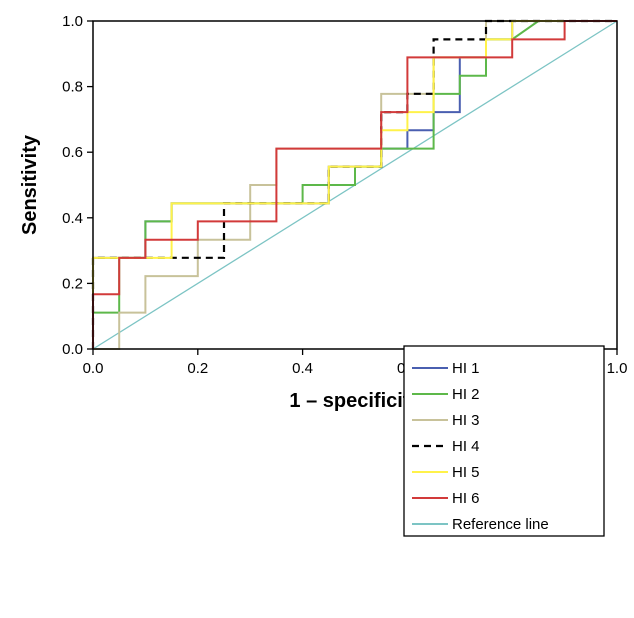 This screenshot has height=618, width=634. What do you see at coordinates (72, 283) in the screenshot?
I see `y-tick-label: 0.2` at bounding box center [72, 283].